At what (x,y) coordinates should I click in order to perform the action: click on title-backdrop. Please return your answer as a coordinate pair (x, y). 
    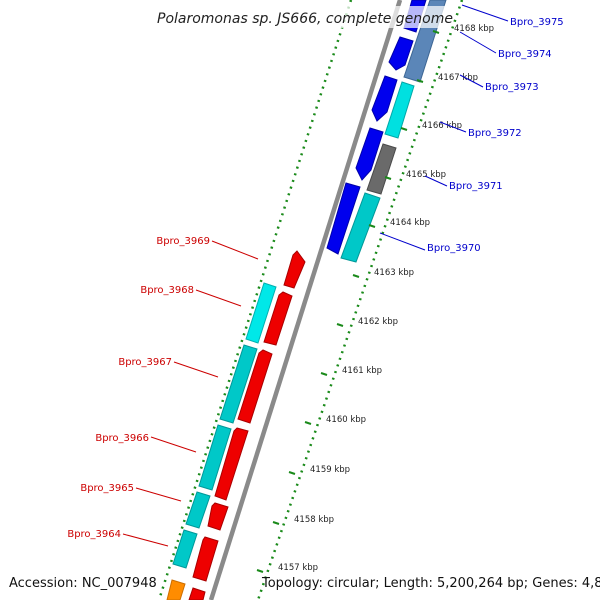
    Looking at the image, I should click on (298, 17).